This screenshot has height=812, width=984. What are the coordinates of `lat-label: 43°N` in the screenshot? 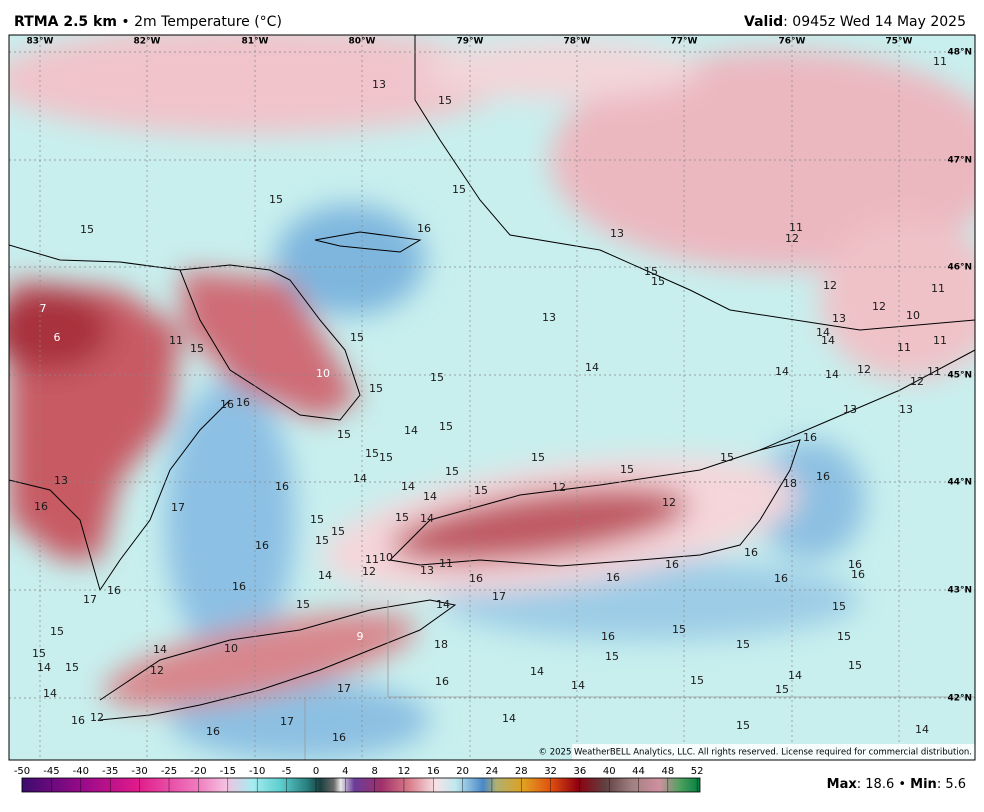 It's located at (959, 591).